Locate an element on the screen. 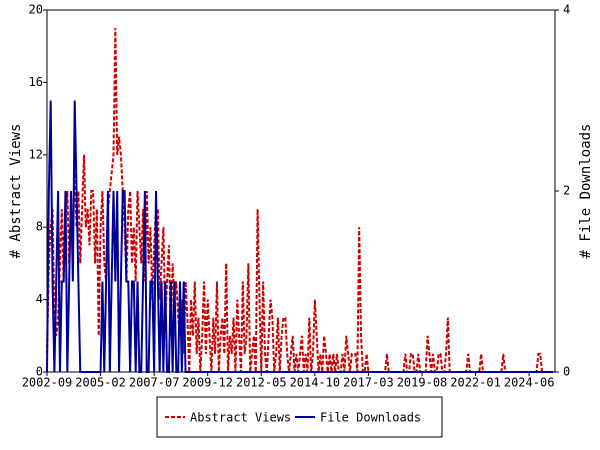 This screenshot has height=450, width=600. x-tick-label: 2002-09 is located at coordinates (47, 383).